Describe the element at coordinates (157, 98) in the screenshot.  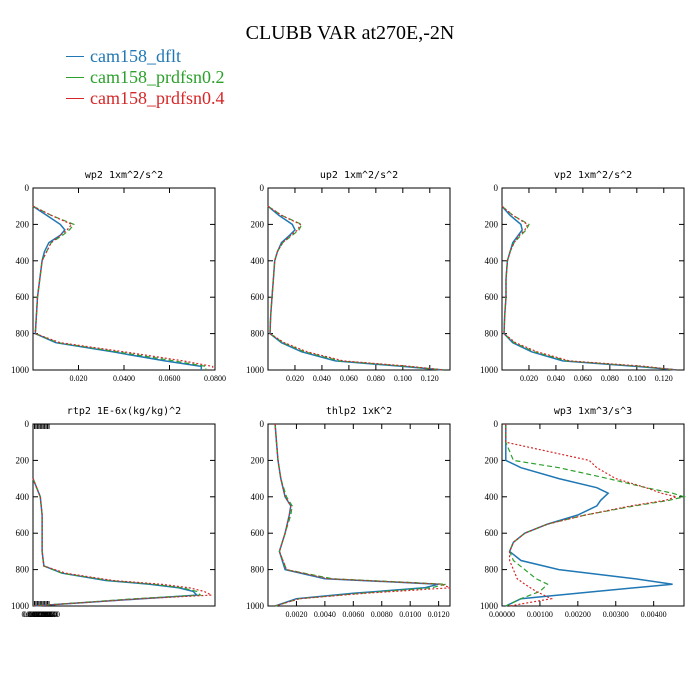
I see `legend-label: cam158_prdfsn0.4` at that location.